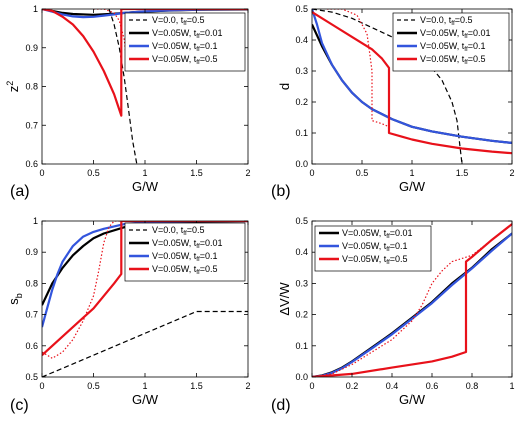  What do you see at coordinates (281, 405) in the screenshot?
I see `panel-label: (d)` at bounding box center [281, 405].